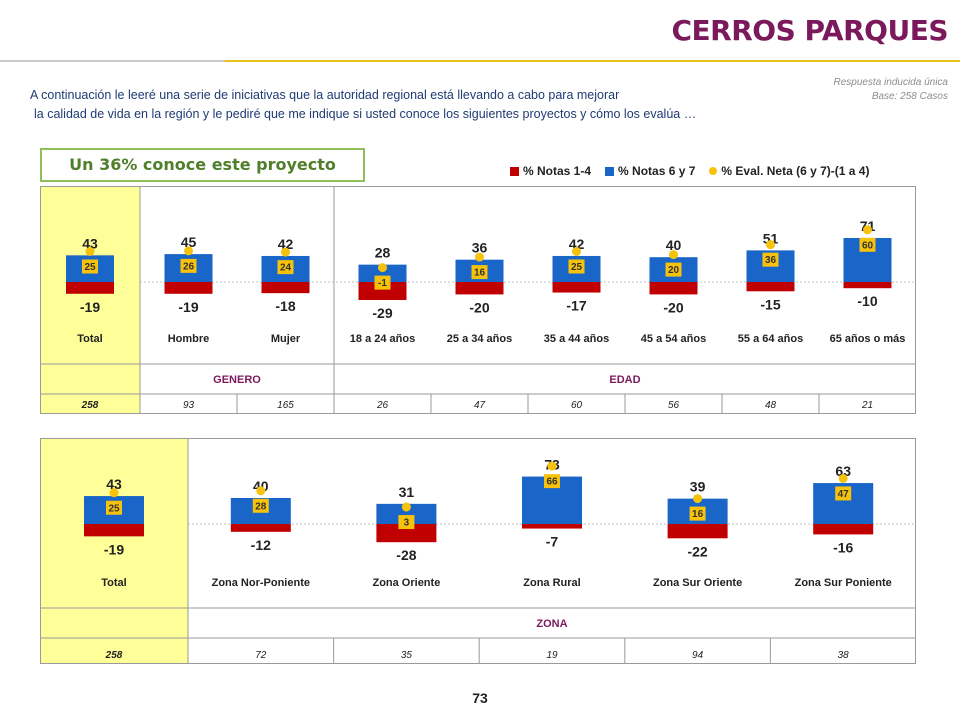  Describe the element at coordinates (576, 339) in the screenshot. I see `category-label: 35 a 44 años` at that location.